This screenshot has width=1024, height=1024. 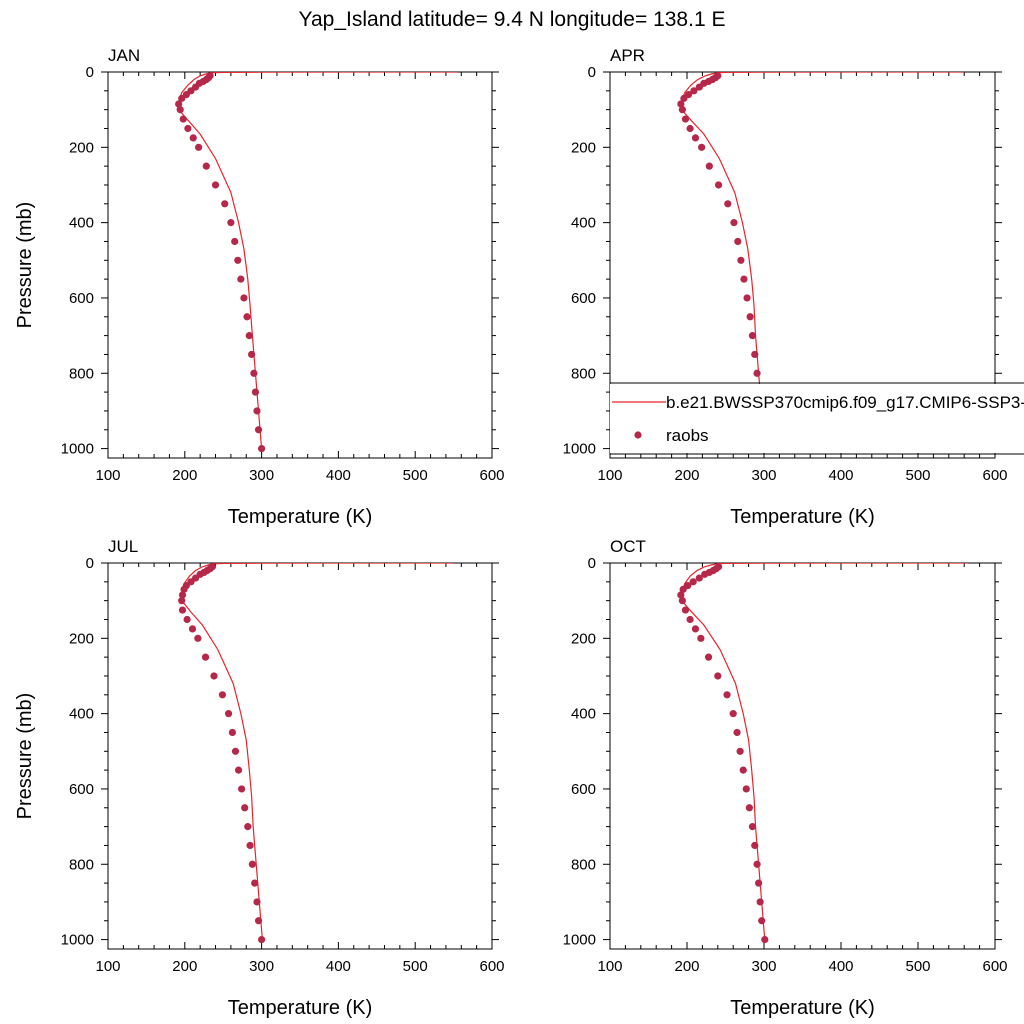 What do you see at coordinates (687, 435) in the screenshot?
I see `legend-obs-label: raobs` at bounding box center [687, 435].